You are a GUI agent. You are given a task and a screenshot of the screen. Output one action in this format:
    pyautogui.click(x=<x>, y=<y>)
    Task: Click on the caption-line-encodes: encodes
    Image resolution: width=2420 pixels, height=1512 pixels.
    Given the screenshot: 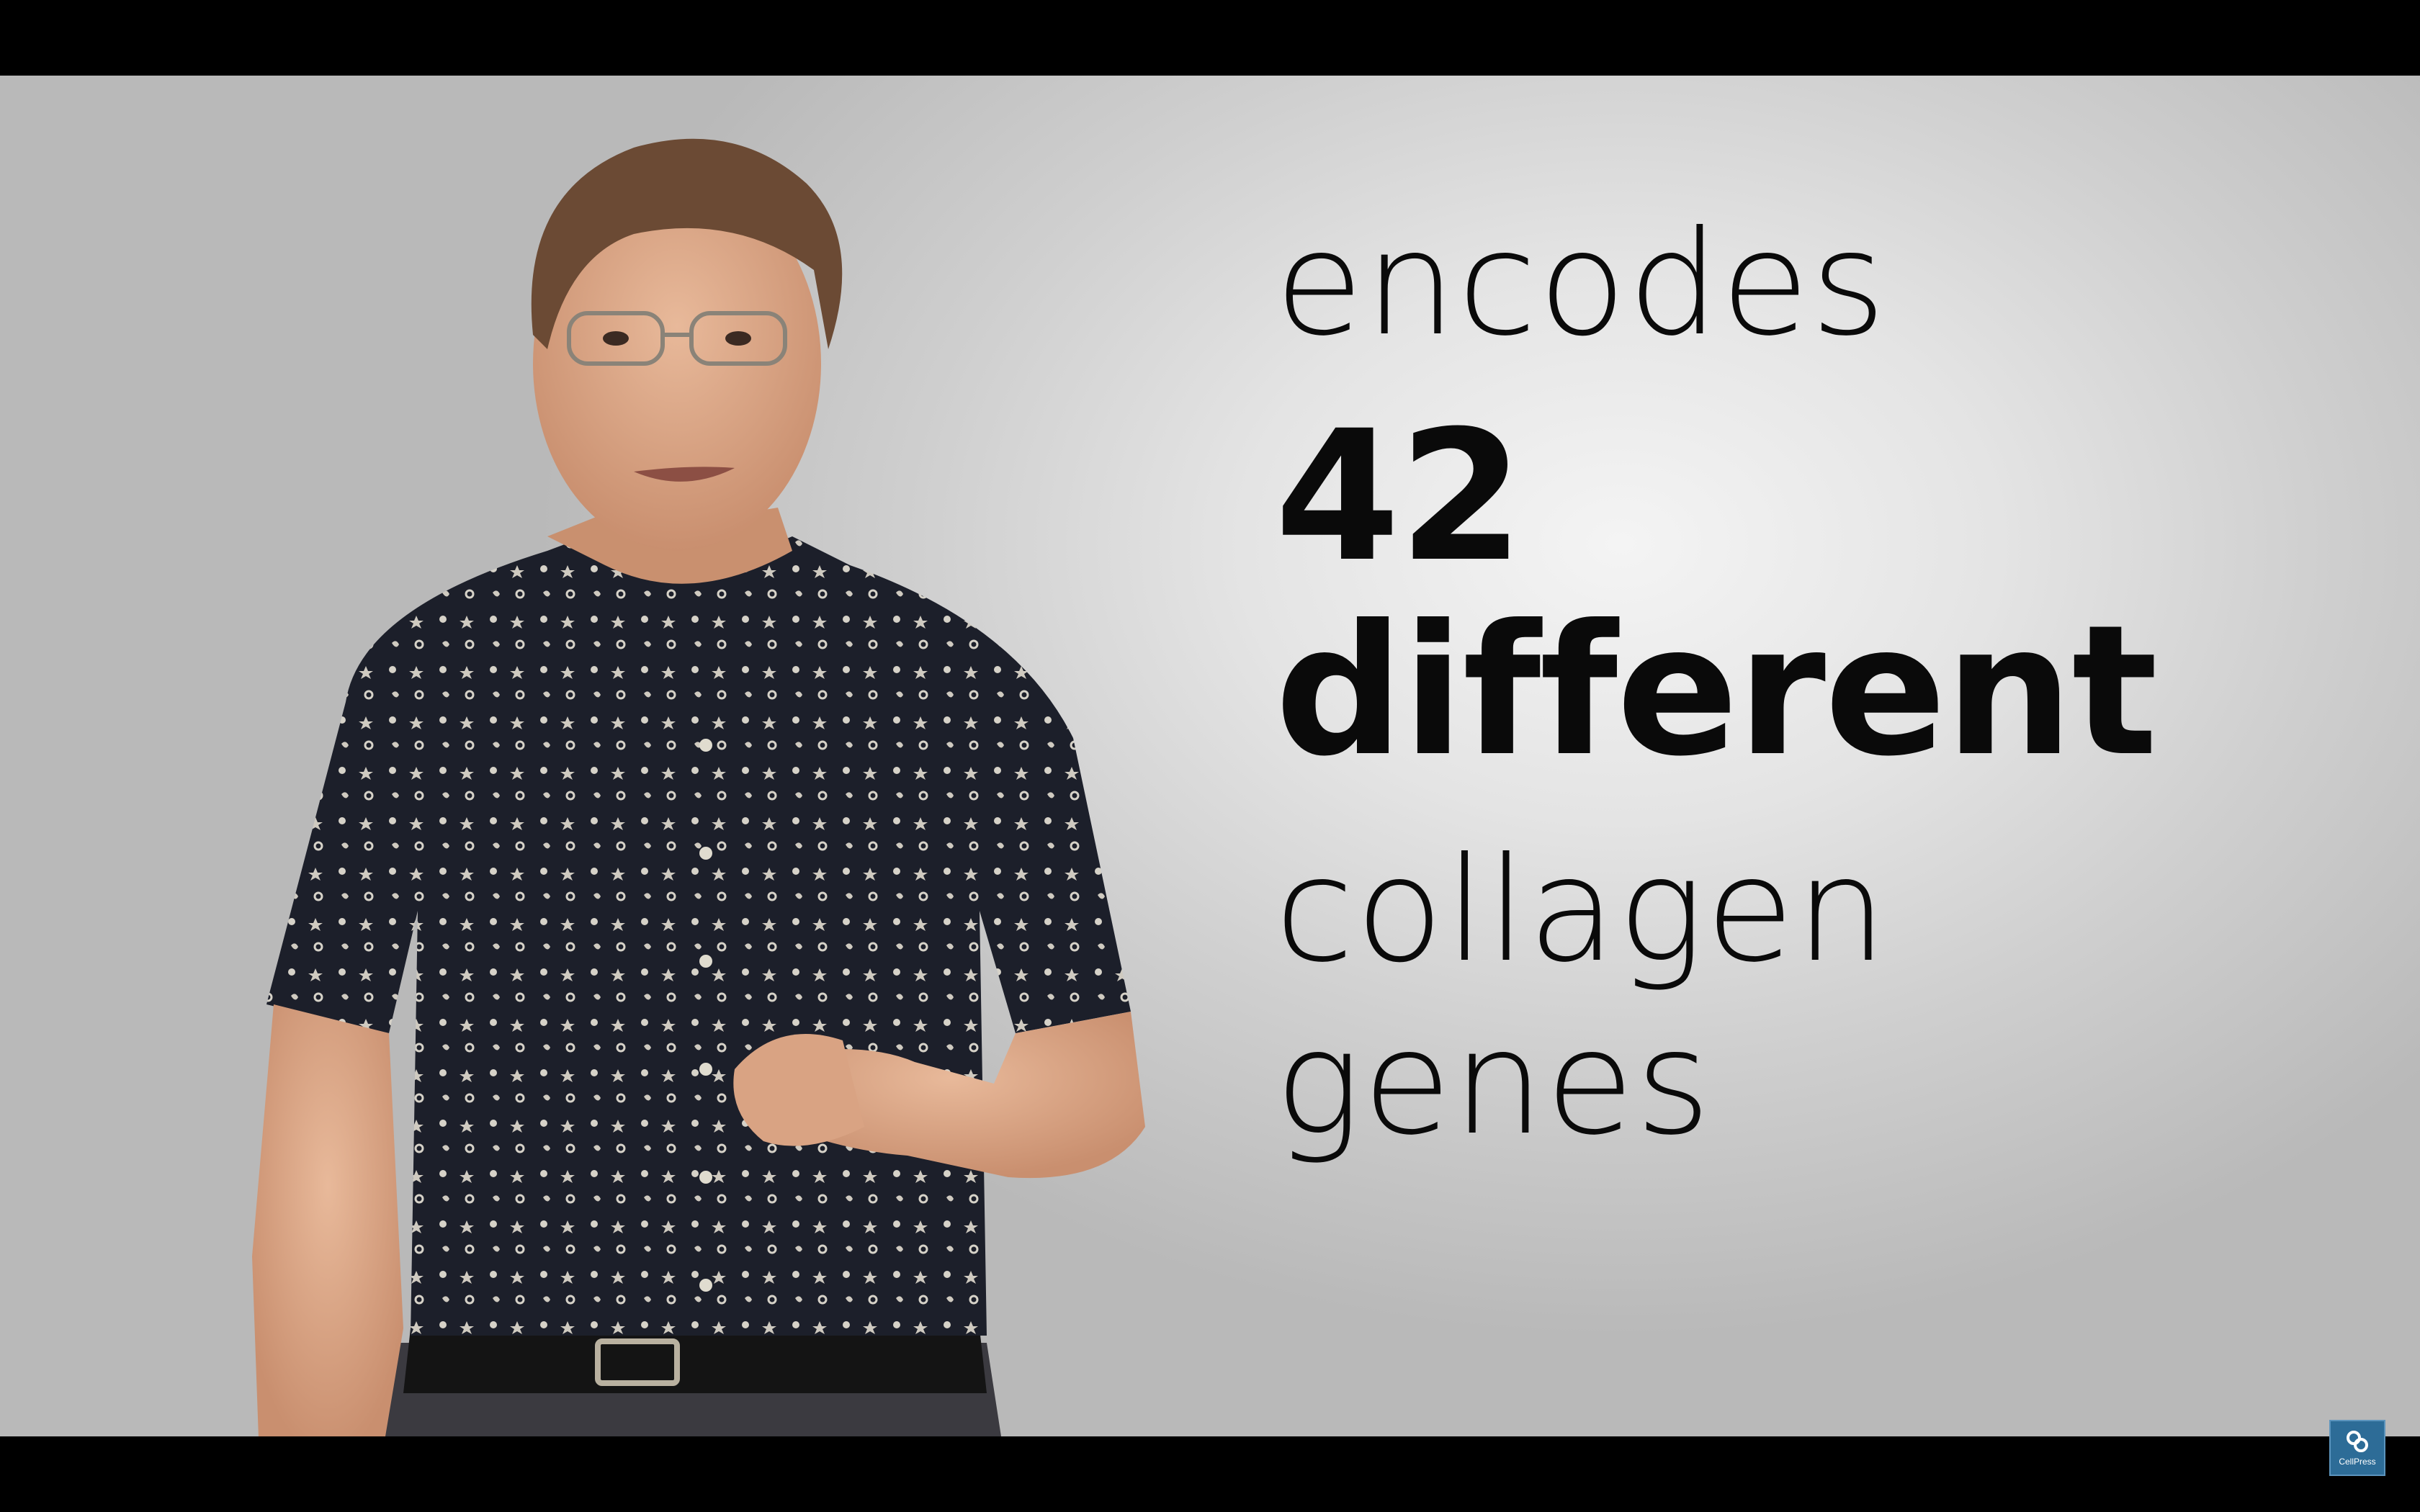 What is the action you would take?
    pyautogui.click(x=1581, y=284)
    